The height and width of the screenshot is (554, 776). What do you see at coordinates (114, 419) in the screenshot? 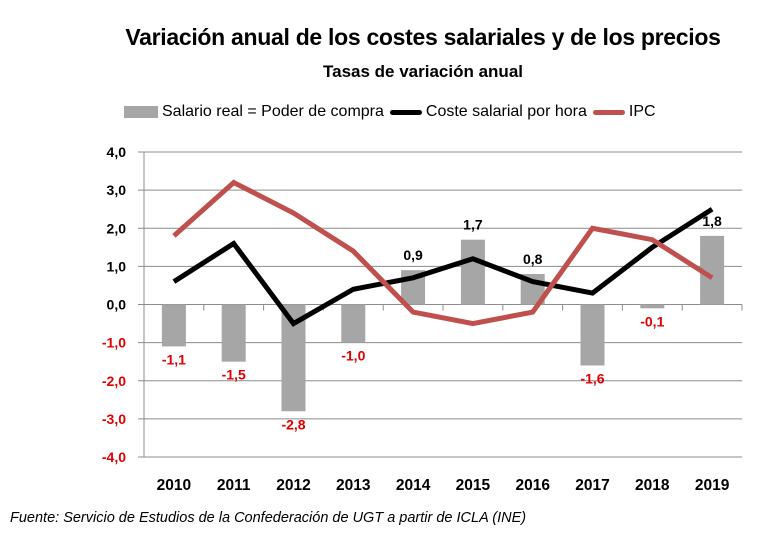
I see `y-tick-label: -3,0` at bounding box center [114, 419].